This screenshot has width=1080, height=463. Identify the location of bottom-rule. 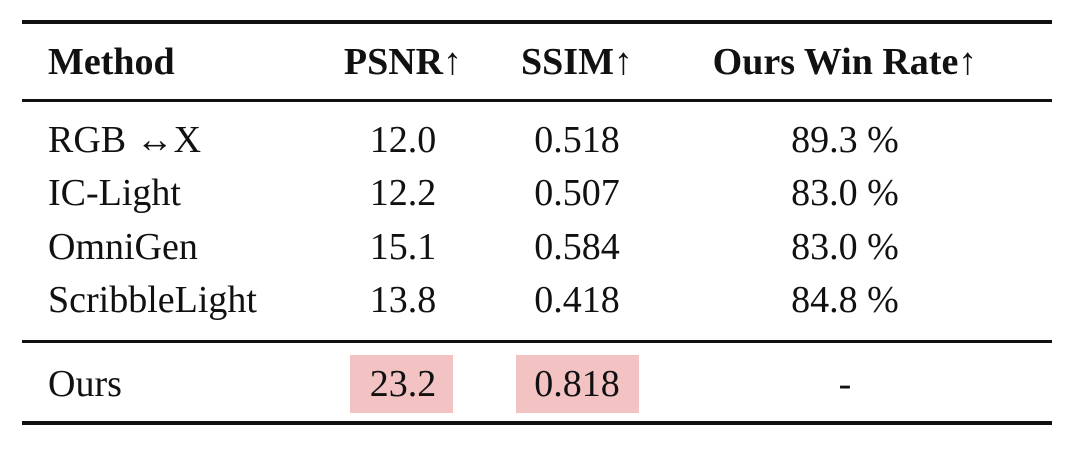
(537, 423).